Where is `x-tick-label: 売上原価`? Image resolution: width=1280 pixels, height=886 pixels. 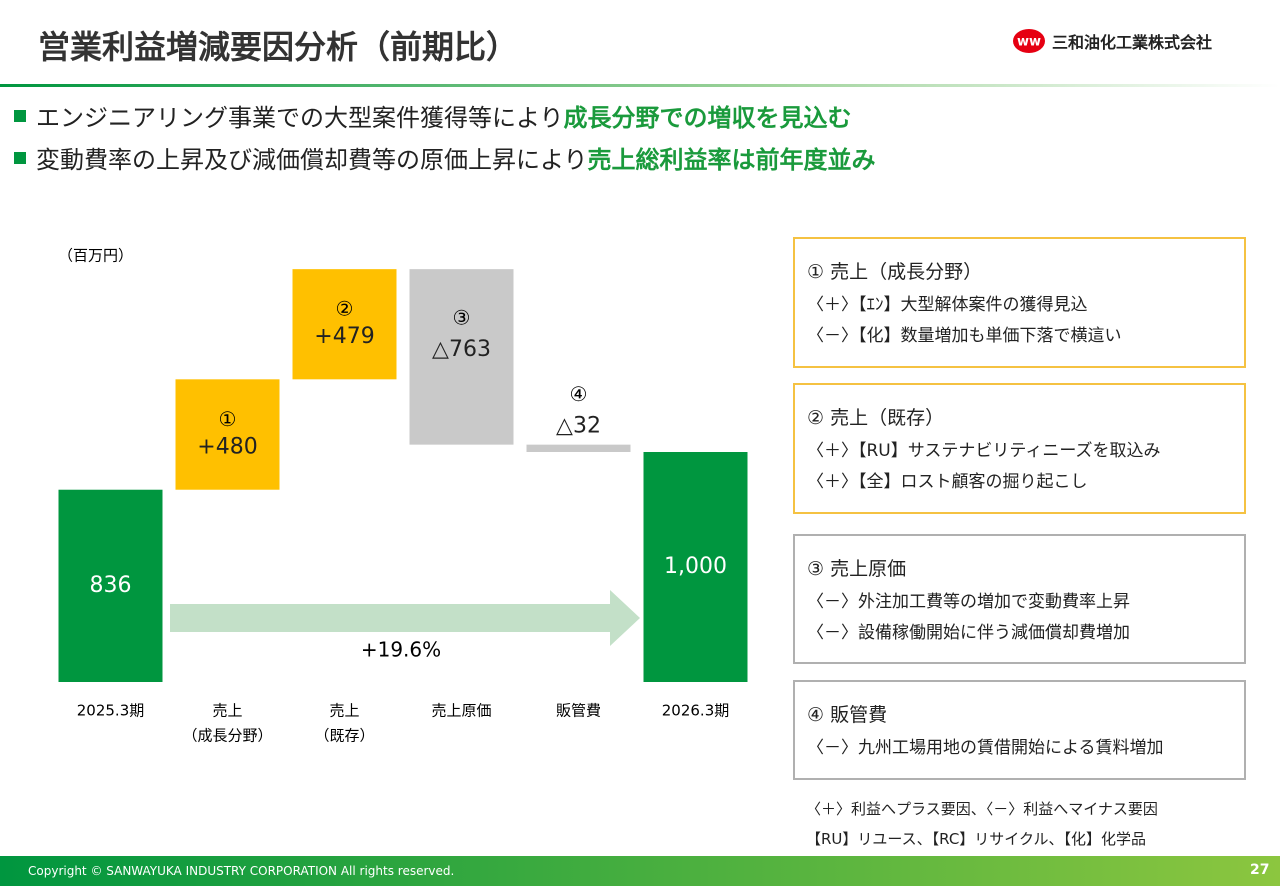
x-tick-label: 売上原価 is located at coordinates (461, 711).